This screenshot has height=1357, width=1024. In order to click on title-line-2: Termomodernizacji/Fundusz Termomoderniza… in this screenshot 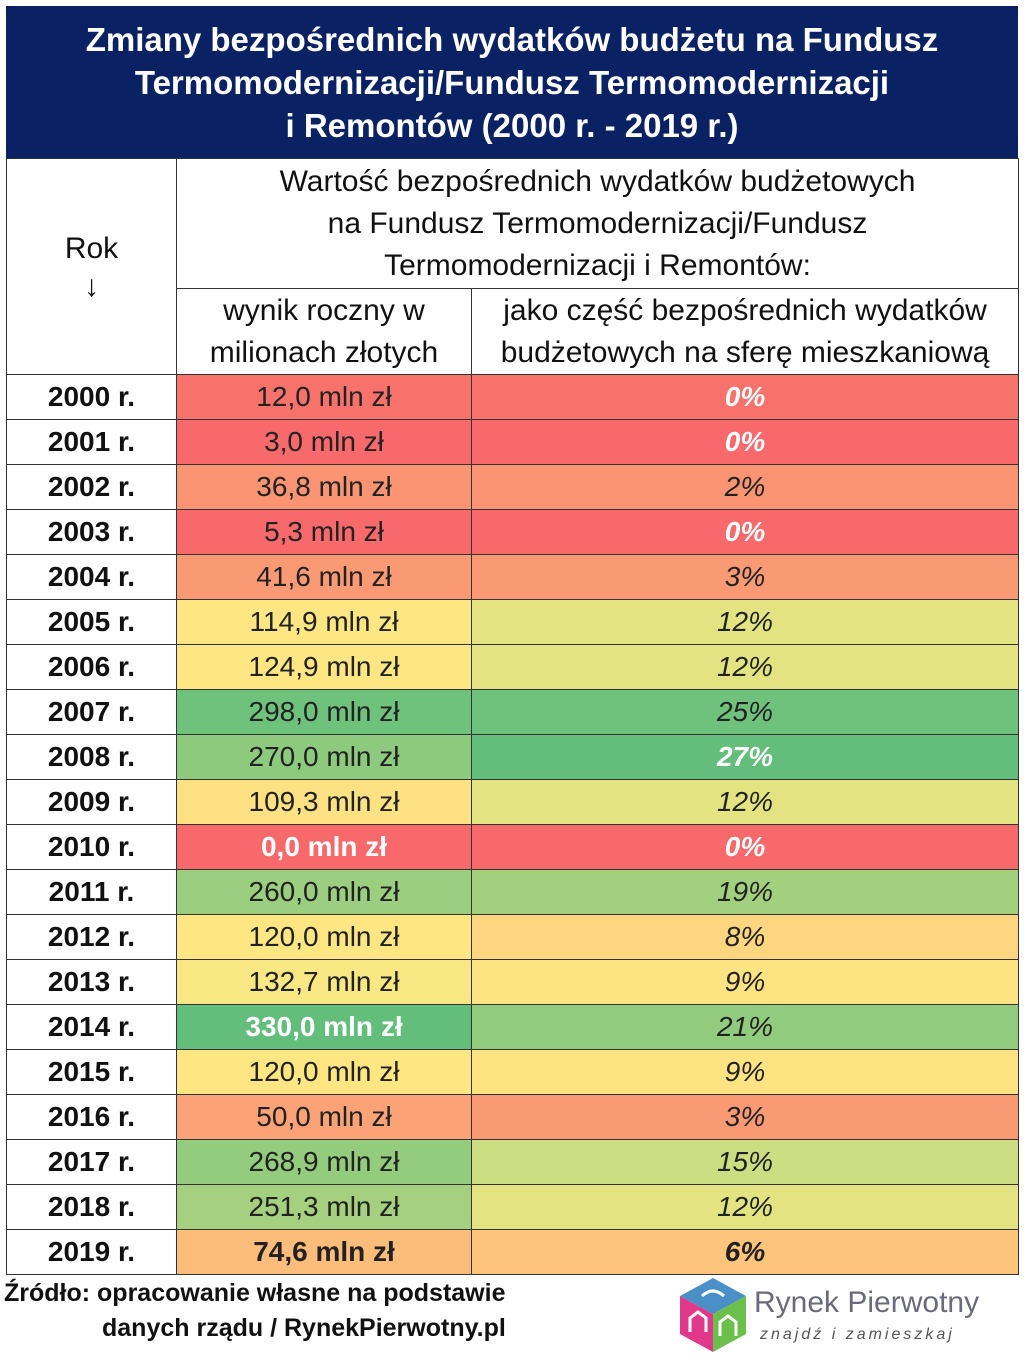, I will do `click(512, 82)`.